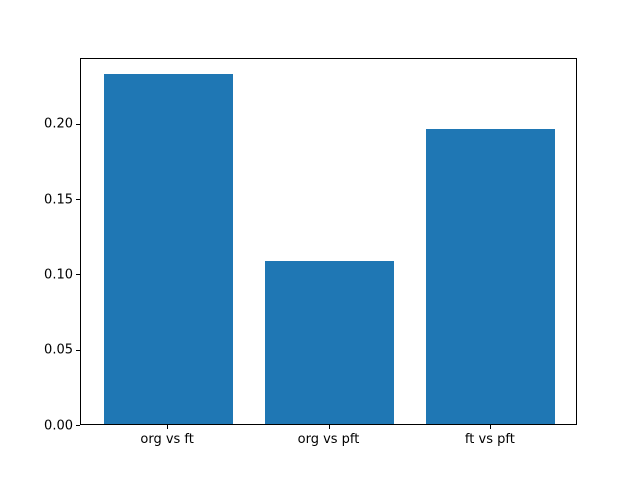 The width and height of the screenshot is (640, 480). I want to click on y-tick-label-3: 0.15, so click(58, 199).